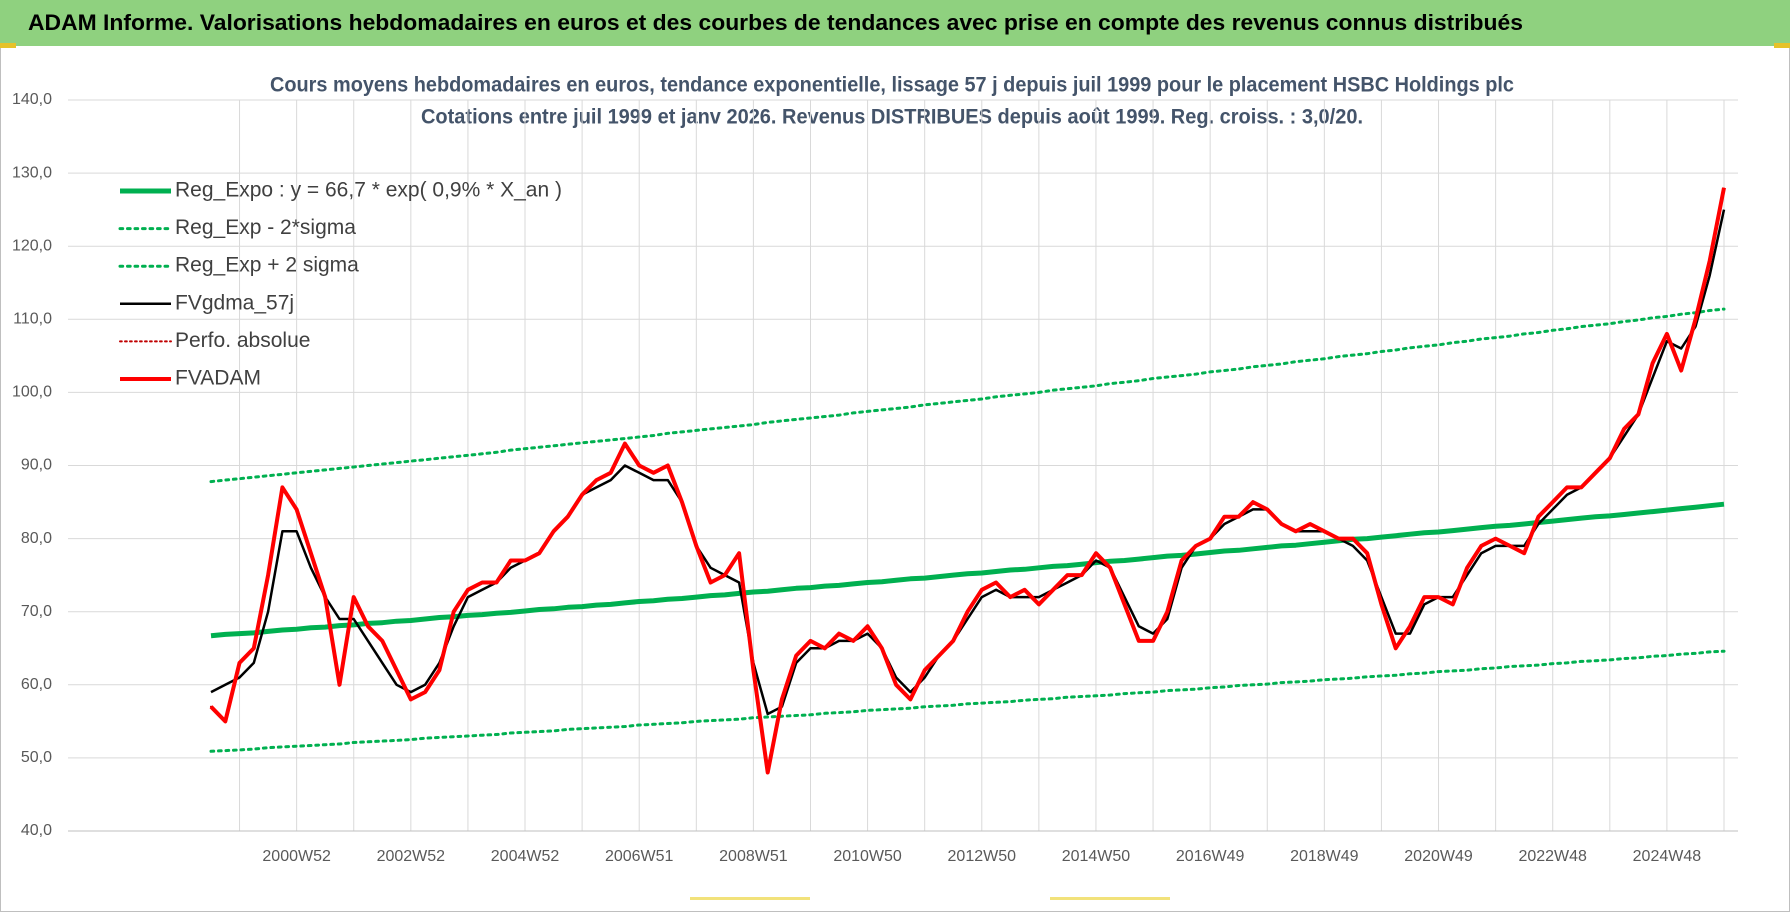 This screenshot has width=1790, height=917. Describe the element at coordinates (32, 99) in the screenshot. I see `y-tick-label: 140,0` at that location.